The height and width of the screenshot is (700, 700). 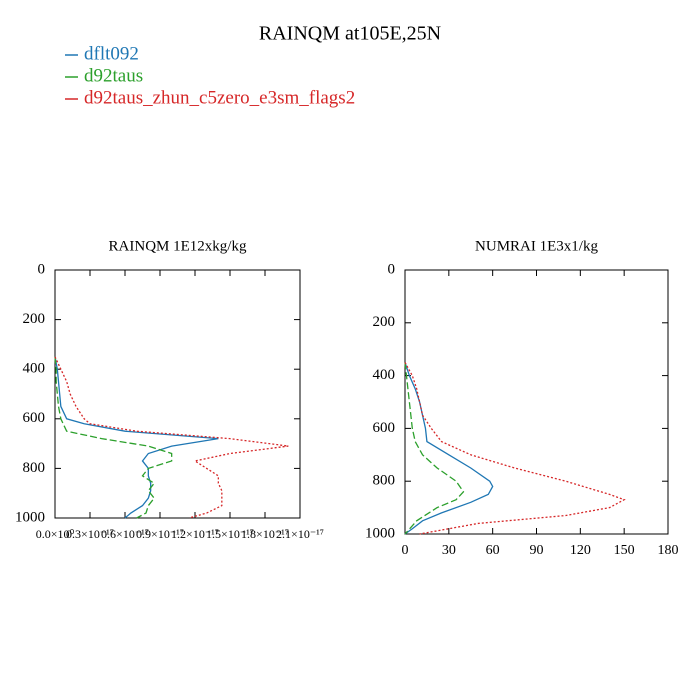 I want to click on main-title: RAINQM at105E,25N, so click(x=350, y=34).